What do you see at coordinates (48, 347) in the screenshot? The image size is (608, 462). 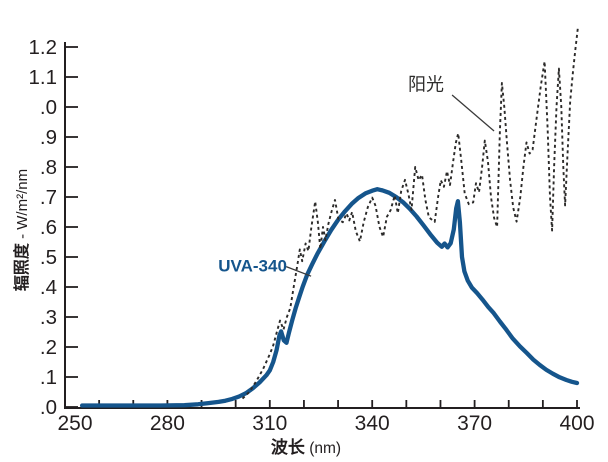 I see `y-tick-label: .2` at bounding box center [48, 347].